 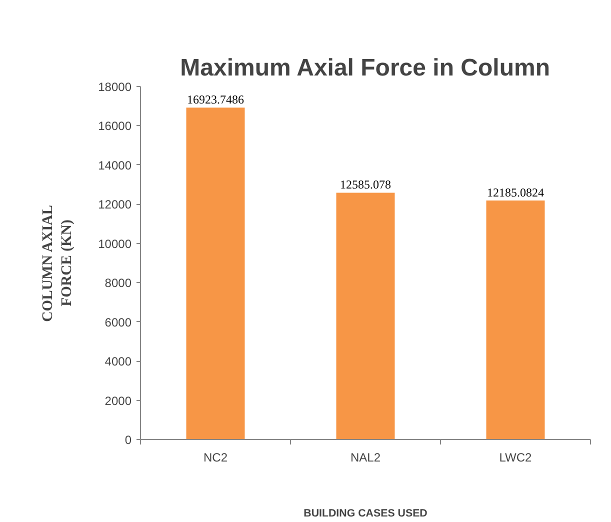 I want to click on y-tick-label: 14000, so click(x=115, y=165).